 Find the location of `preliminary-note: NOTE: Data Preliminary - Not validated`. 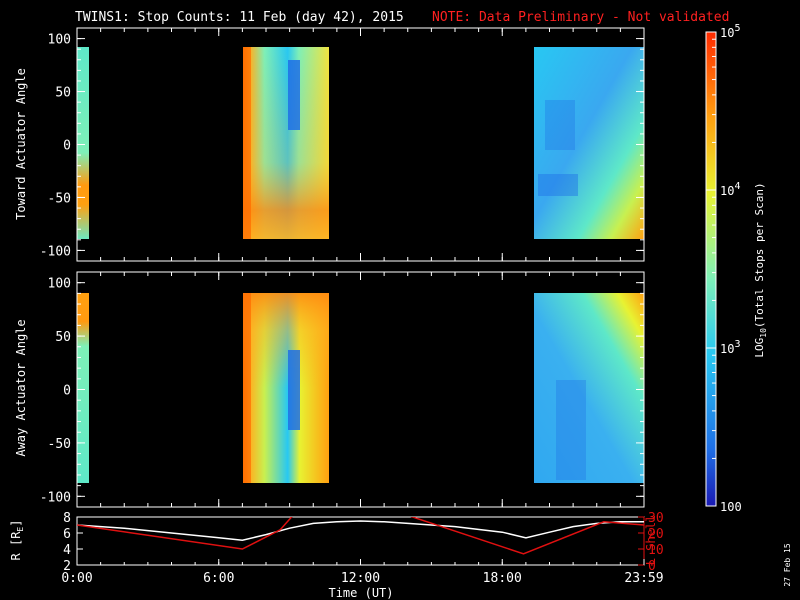

preliminary-note: NOTE: Data Preliminary - Not validated is located at coordinates (580, 17).